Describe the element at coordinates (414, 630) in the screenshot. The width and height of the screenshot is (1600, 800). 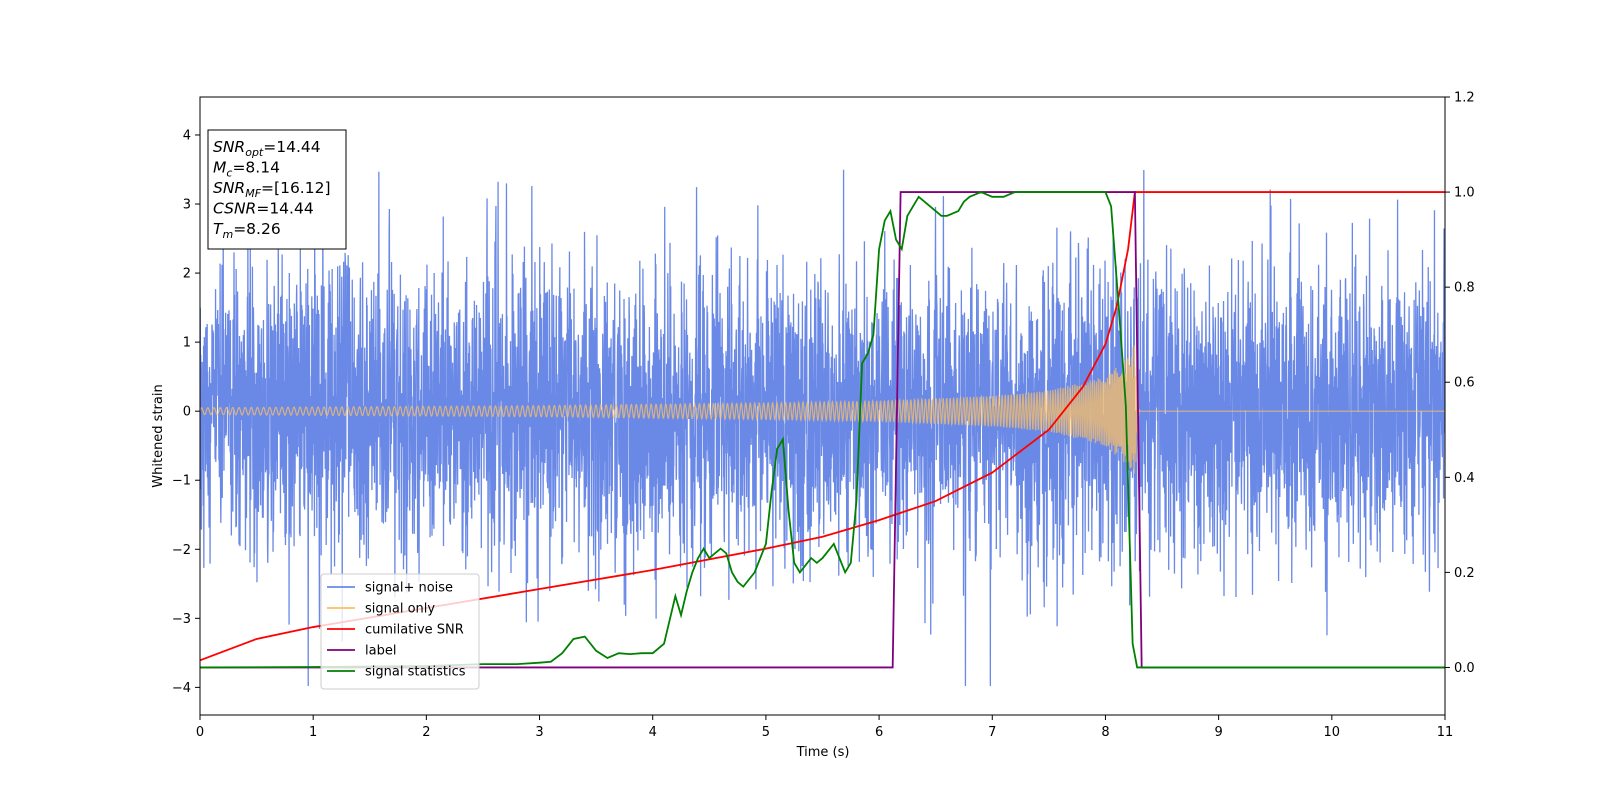
I see `legend-label: cumilative SNR` at that location.